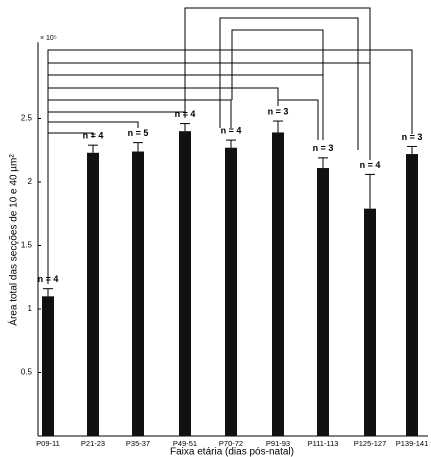  I want to click on x-tick-label: P35-37, so click(138, 443).